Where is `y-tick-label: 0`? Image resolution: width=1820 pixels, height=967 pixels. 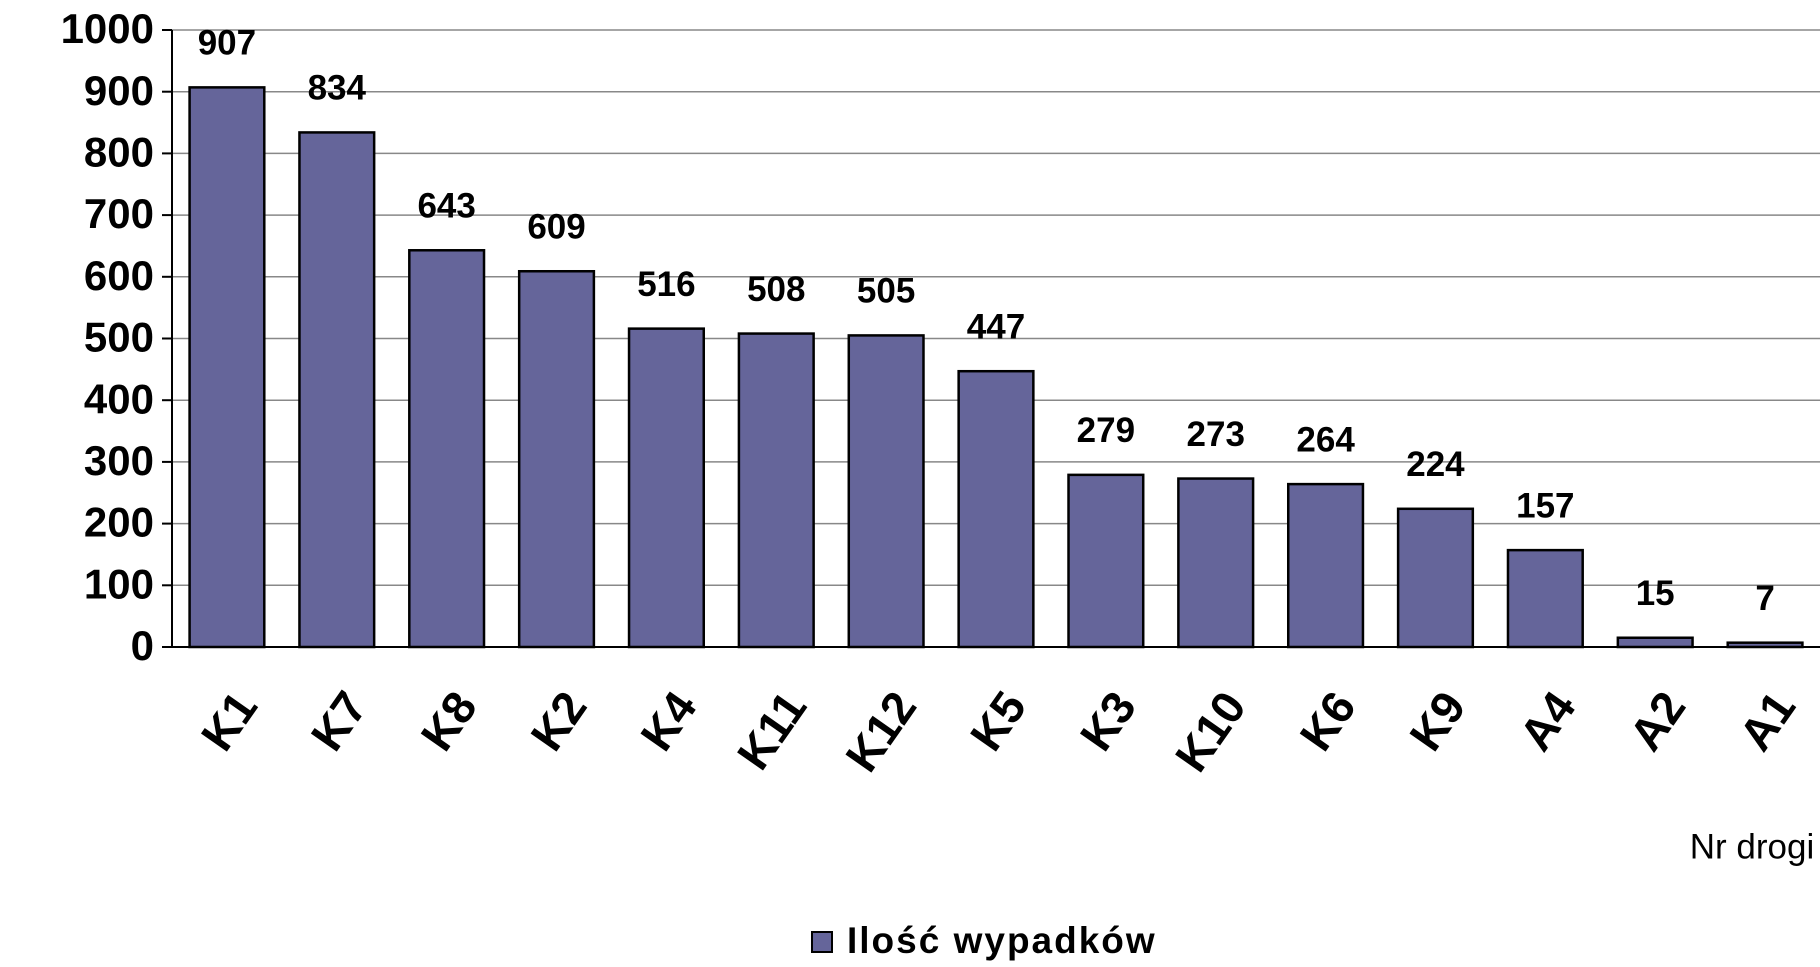 y-tick-label: 0 is located at coordinates (142, 645).